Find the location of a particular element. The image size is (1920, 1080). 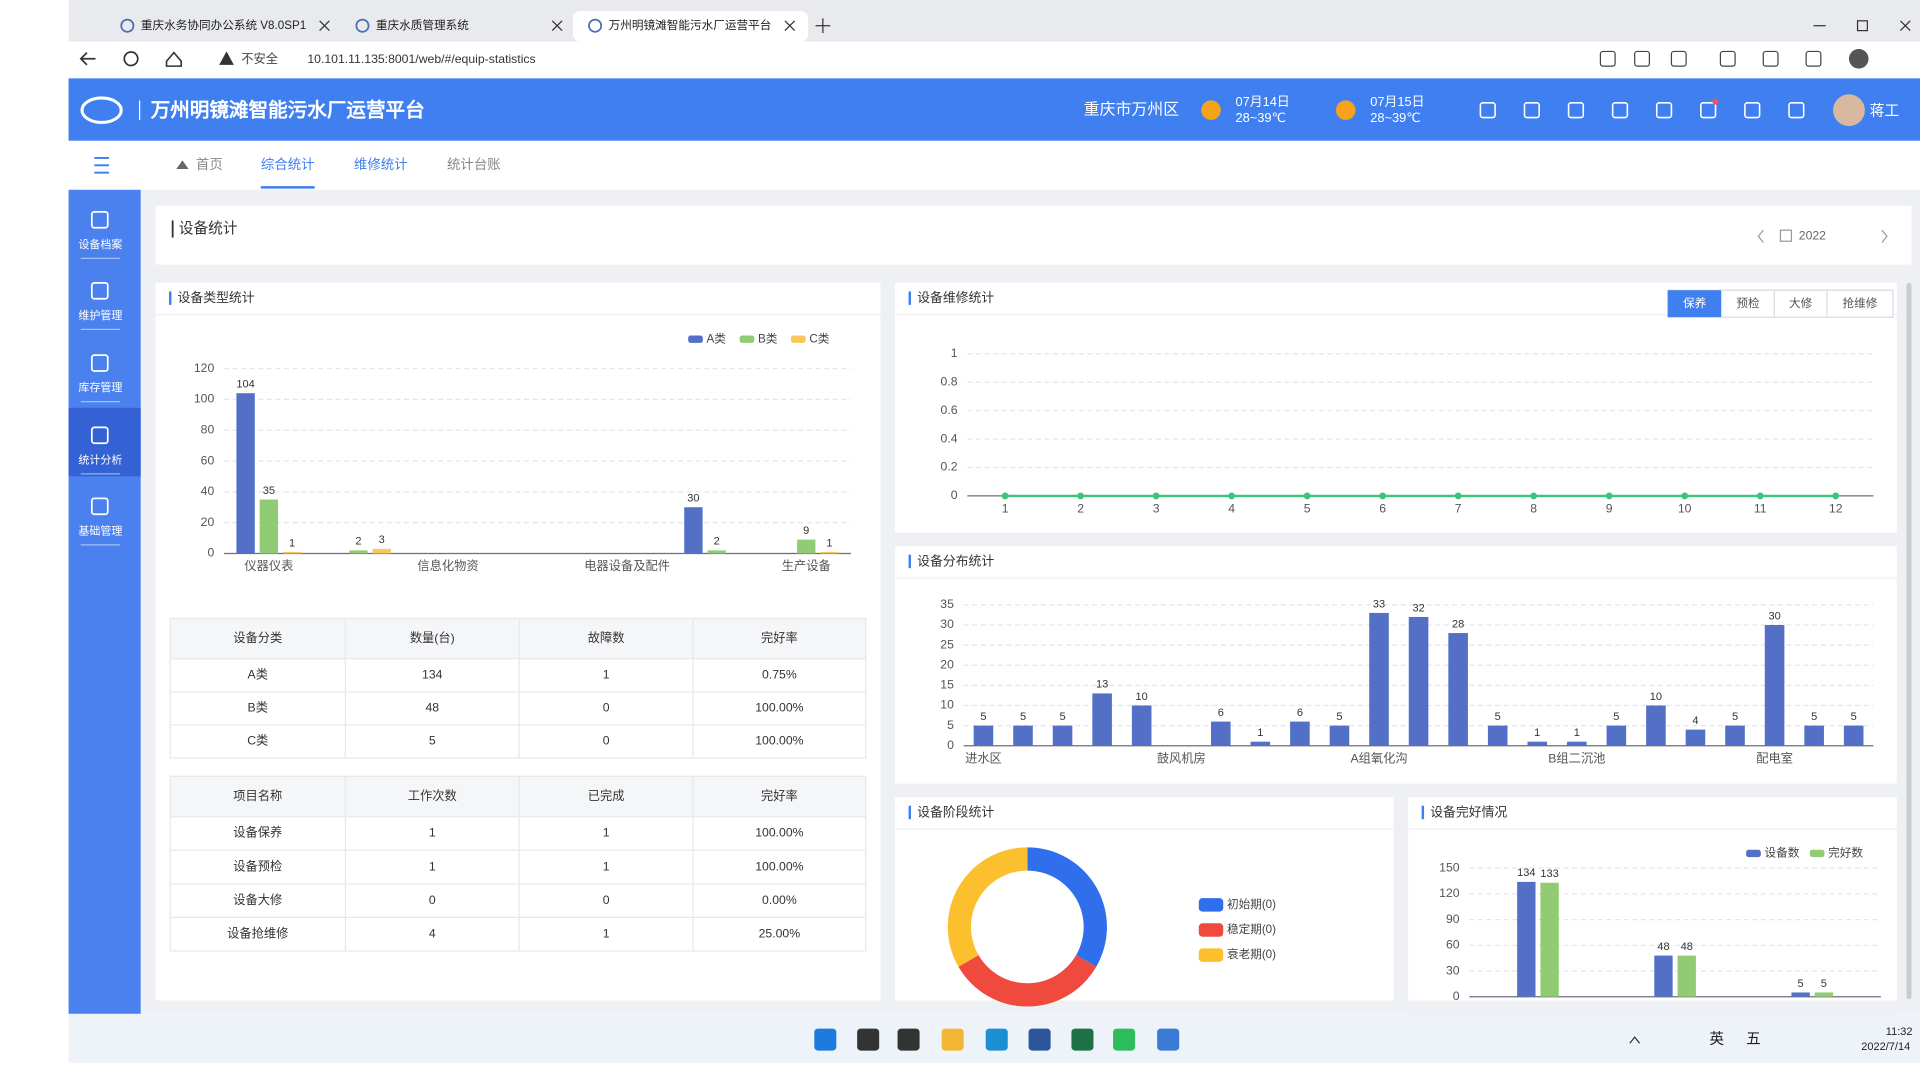

label: 五 is located at coordinates (1753, 1039).